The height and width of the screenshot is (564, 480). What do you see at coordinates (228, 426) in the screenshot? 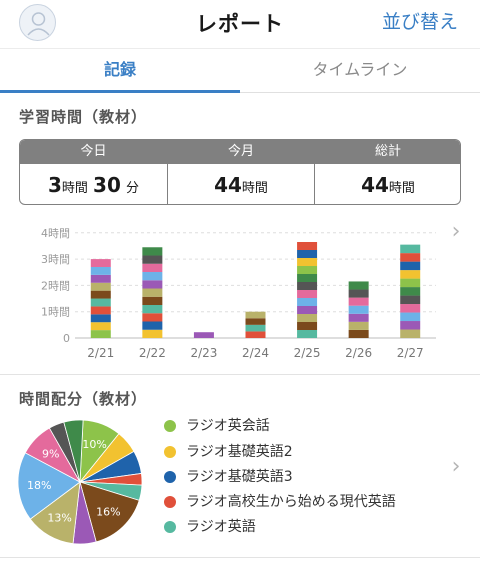
I see `legend-label: ラジオ英会話` at bounding box center [228, 426].